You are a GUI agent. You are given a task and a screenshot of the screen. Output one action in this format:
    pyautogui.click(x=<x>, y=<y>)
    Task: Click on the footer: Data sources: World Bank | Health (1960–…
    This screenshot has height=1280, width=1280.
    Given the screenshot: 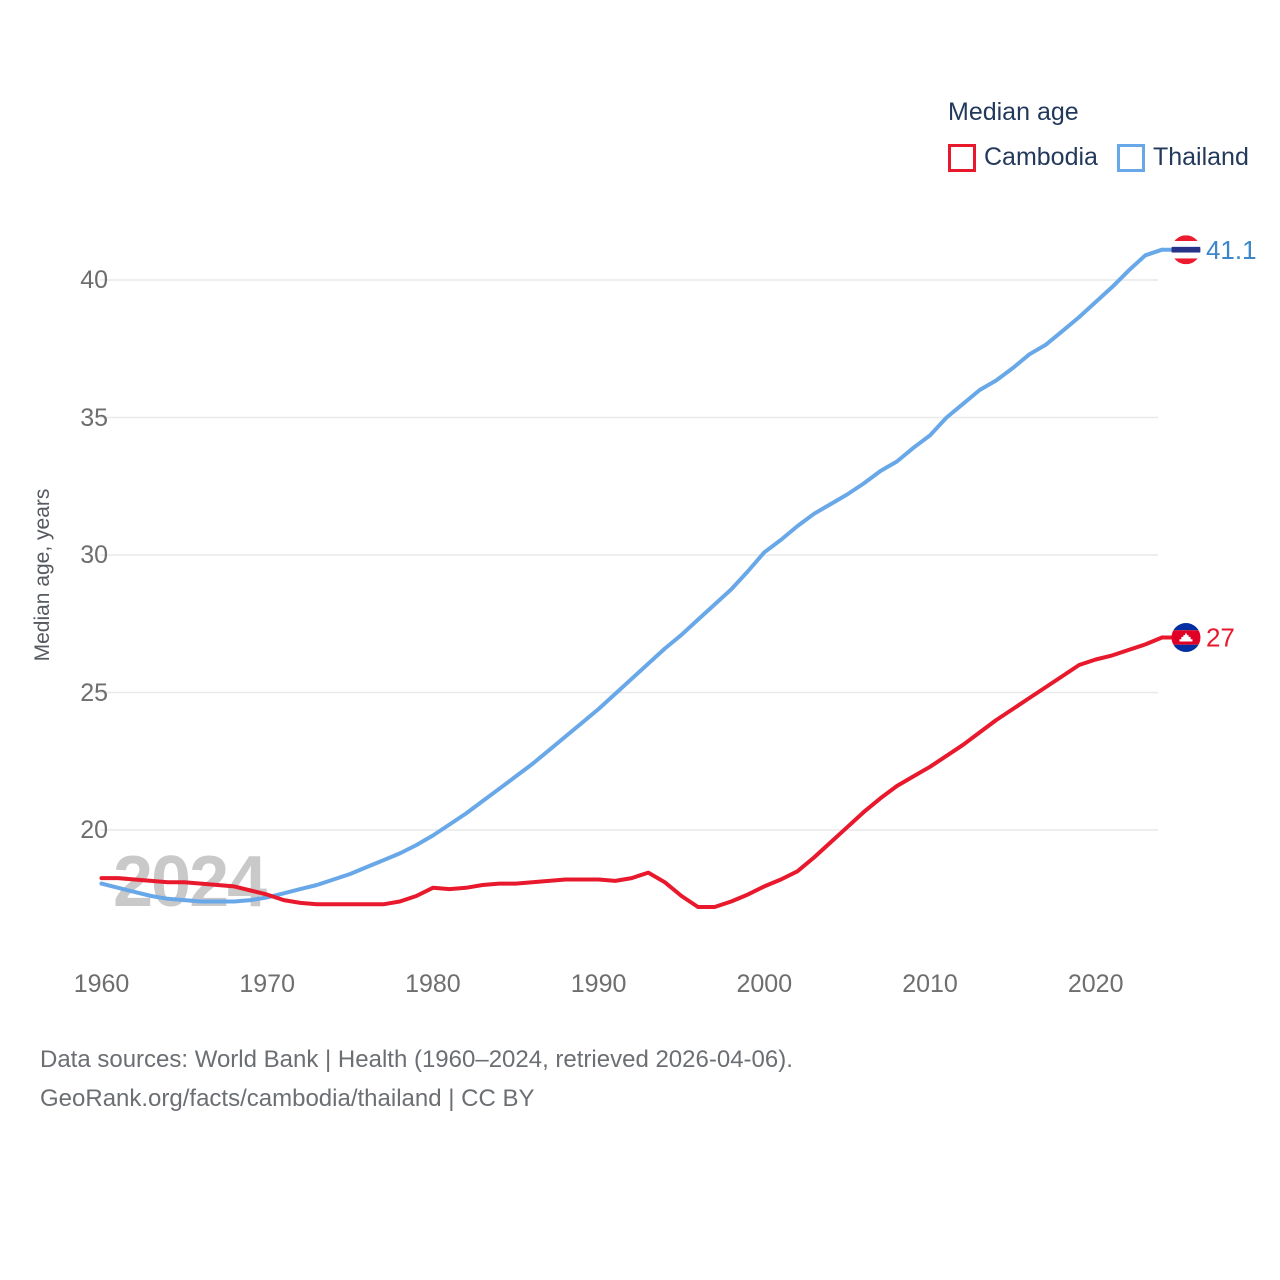 What is the action you would take?
    pyautogui.click(x=416, y=1079)
    